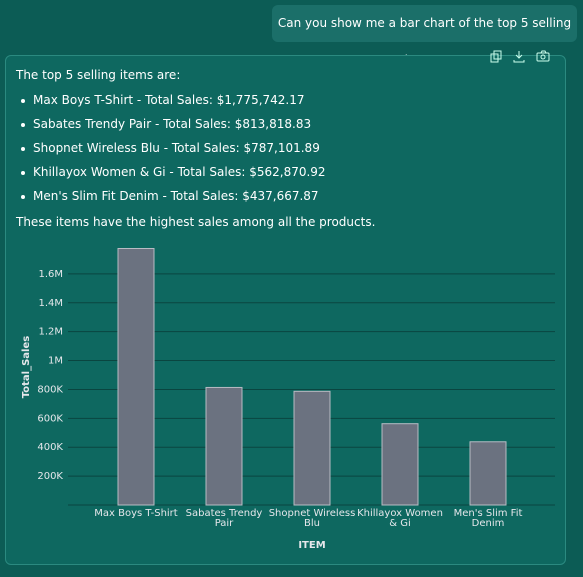 The width and height of the screenshot is (583, 577). What do you see at coordinates (50, 332) in the screenshot?
I see `y-tick-label: 1.2M` at bounding box center [50, 332].